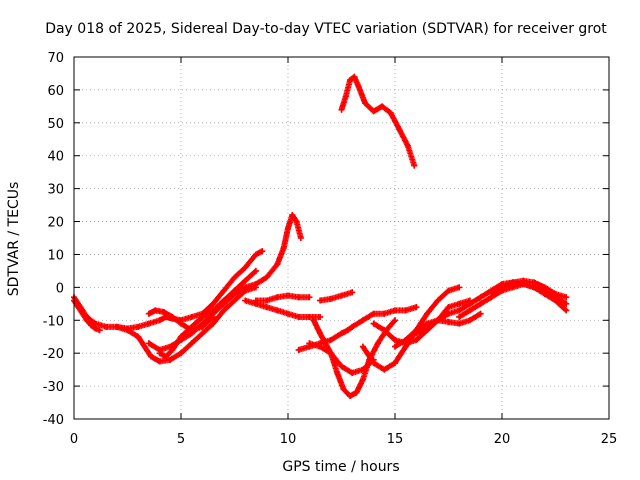  I want to click on y-tick-label: -10, so click(53, 321).